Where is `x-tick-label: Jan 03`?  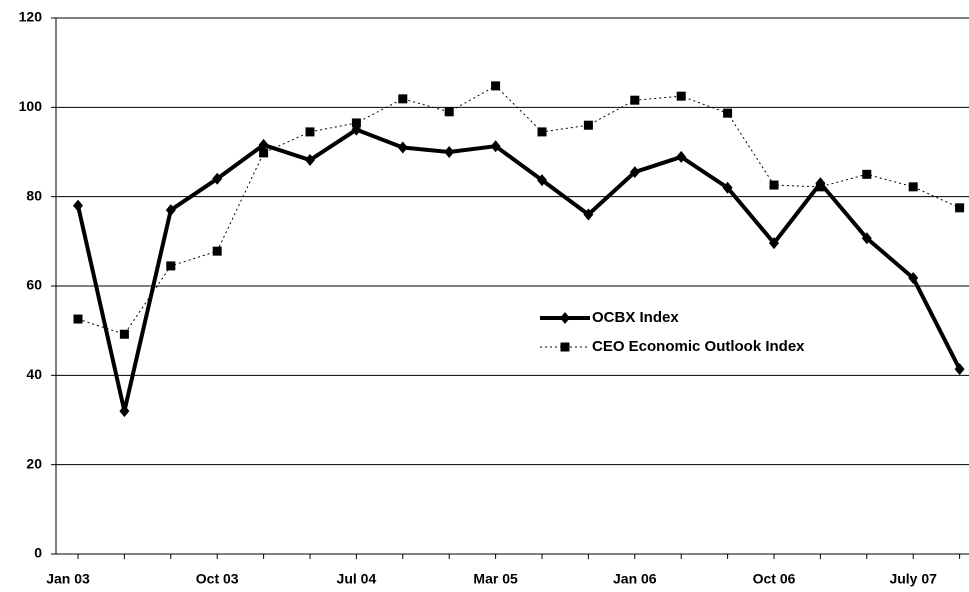
x-tick-label: Jan 03 is located at coordinates (68, 579).